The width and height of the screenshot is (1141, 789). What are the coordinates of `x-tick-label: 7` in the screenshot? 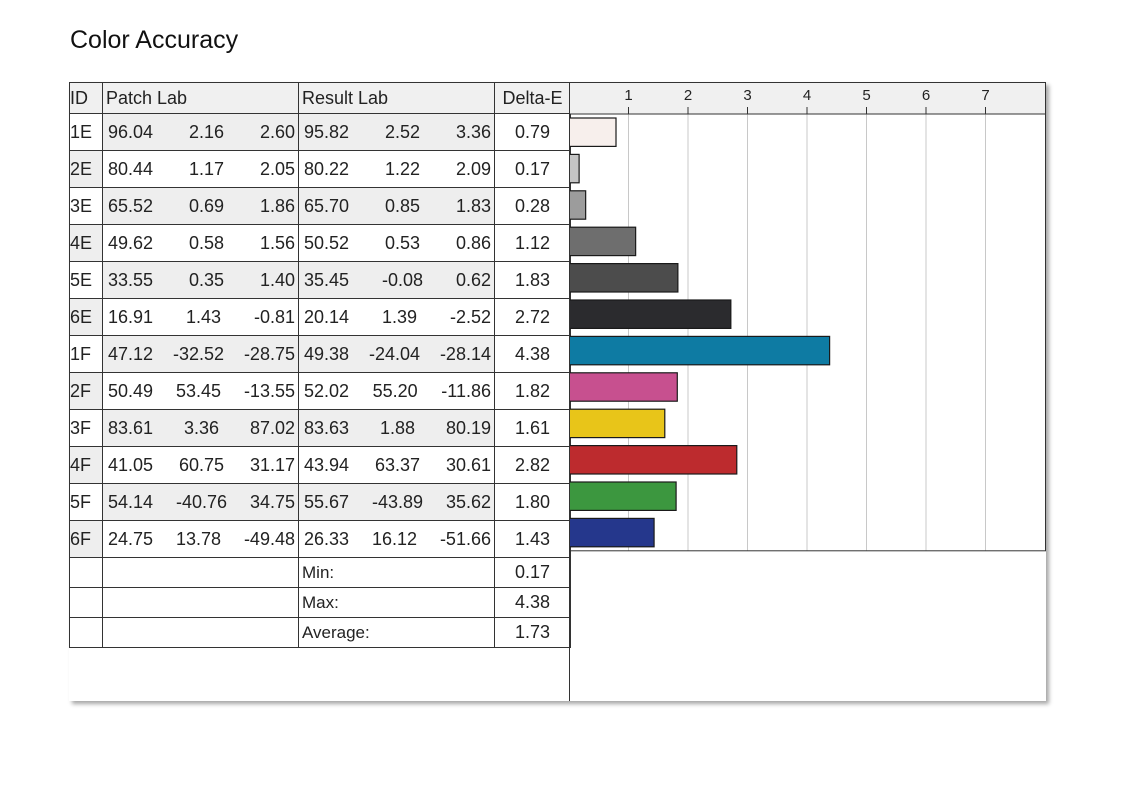 It's located at (985, 95).